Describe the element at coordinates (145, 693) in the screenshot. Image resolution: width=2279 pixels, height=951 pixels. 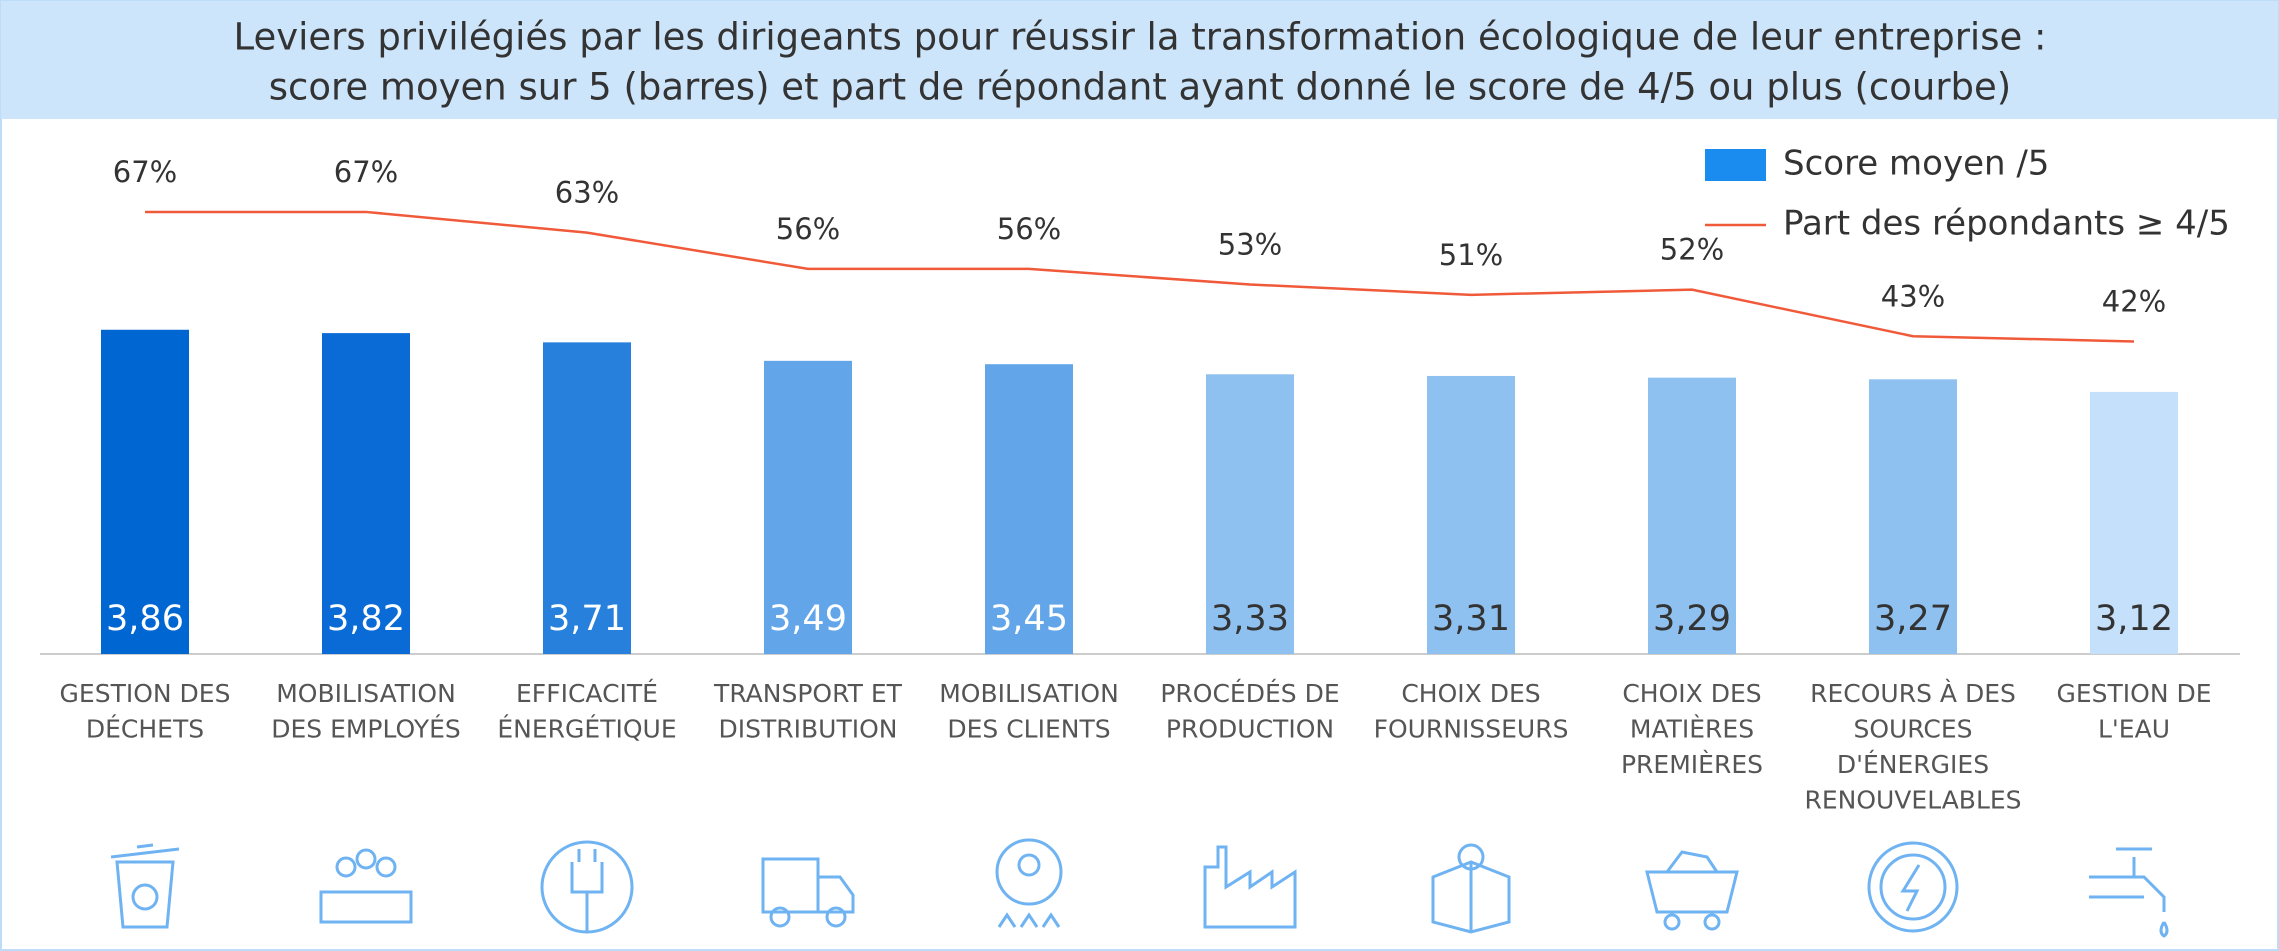
I see `x-tick-label: GESTION DES` at that location.